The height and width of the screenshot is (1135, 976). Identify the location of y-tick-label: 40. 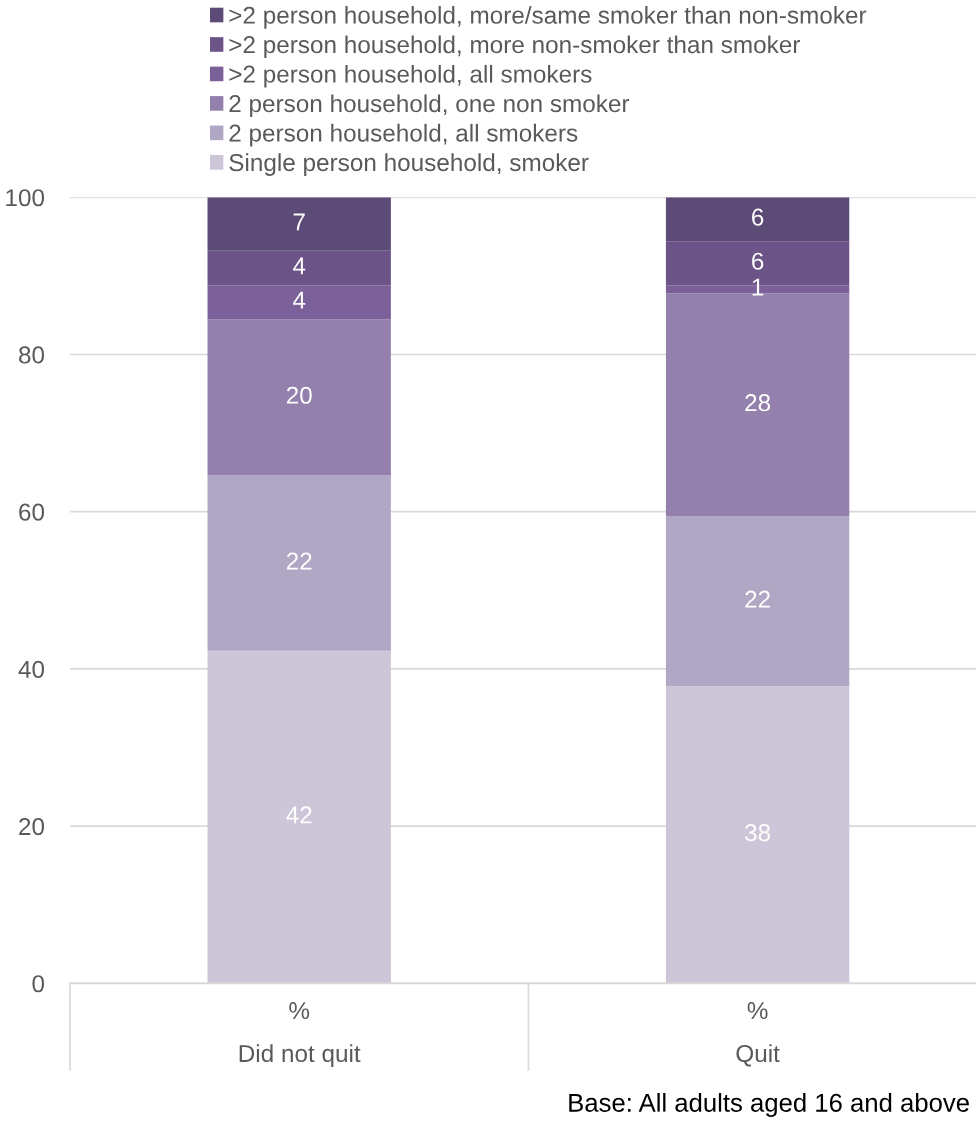
(31, 669).